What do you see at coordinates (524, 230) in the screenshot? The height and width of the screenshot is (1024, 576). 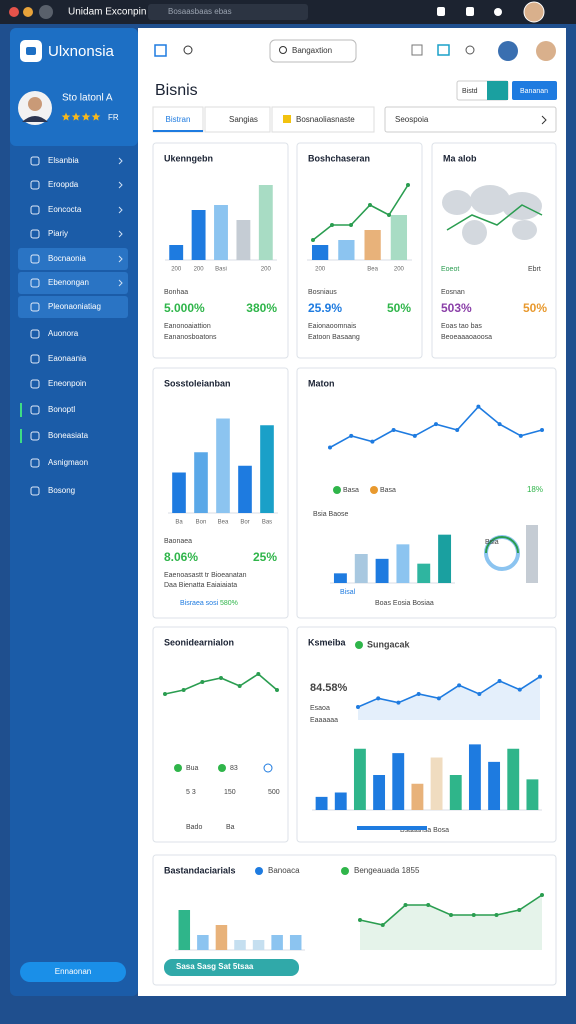 I see `map-land` at bounding box center [524, 230].